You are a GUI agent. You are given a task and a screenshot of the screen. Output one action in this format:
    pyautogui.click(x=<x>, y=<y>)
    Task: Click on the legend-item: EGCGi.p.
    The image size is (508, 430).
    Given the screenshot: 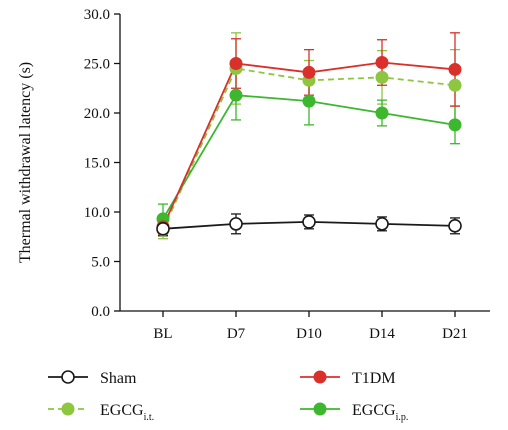 What is the action you would take?
    pyautogui.click(x=354, y=412)
    